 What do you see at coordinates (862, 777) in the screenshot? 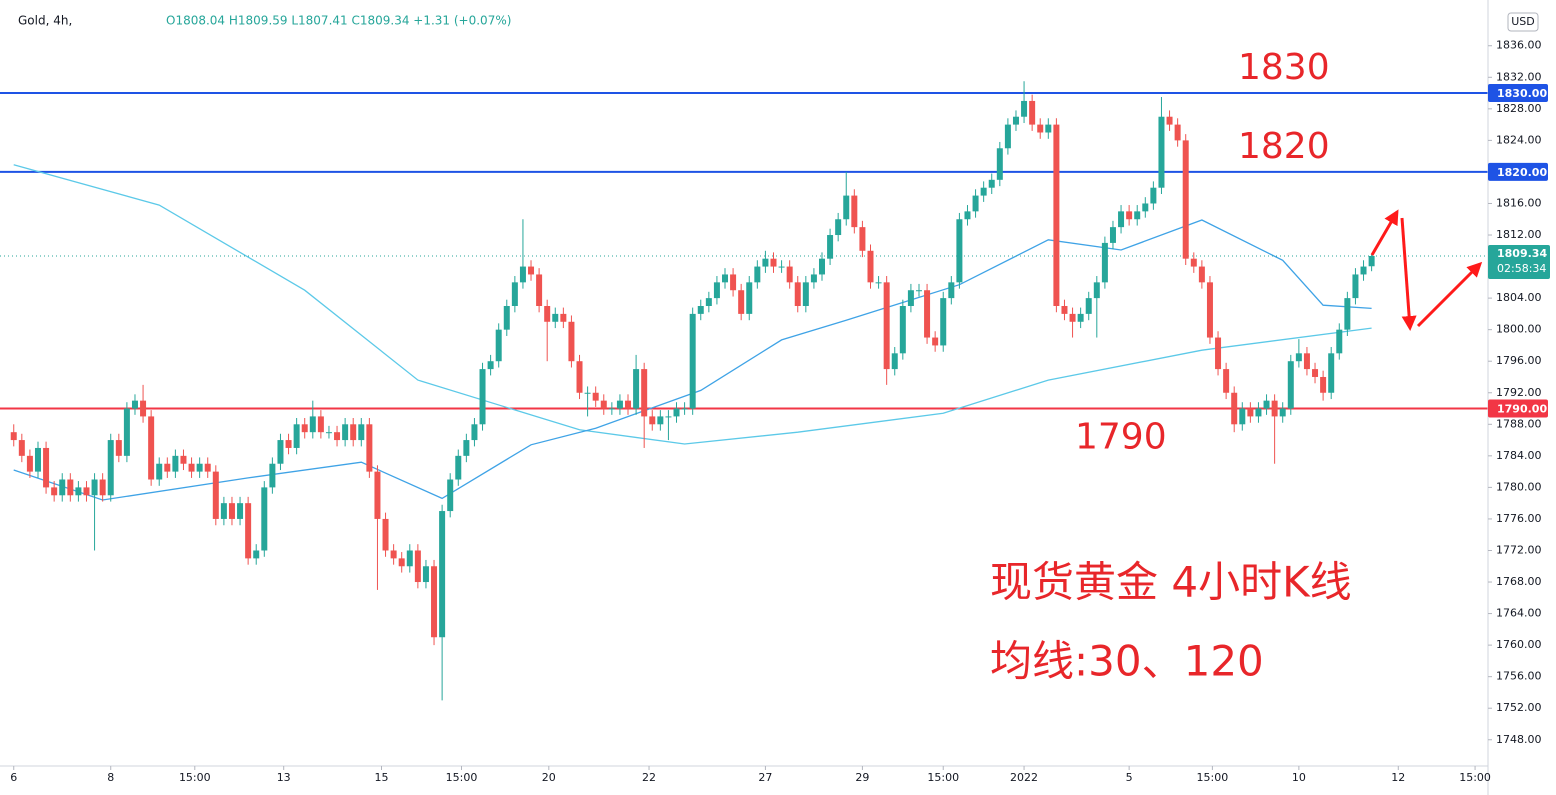
I see `x-tick-label: 29` at bounding box center [862, 777].